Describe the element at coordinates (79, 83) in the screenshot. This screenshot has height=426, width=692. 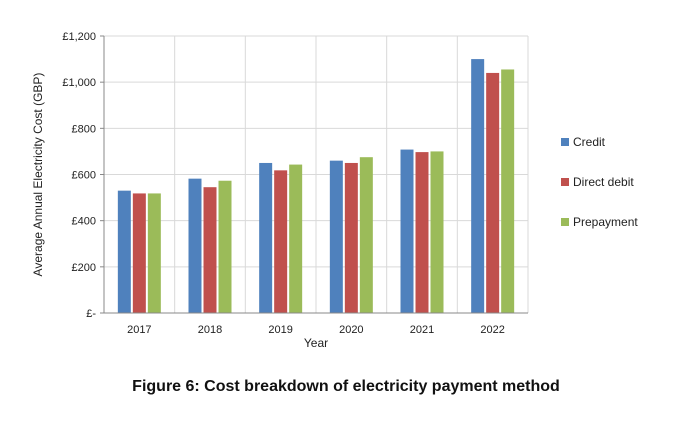
I see `y-tick-label: £1,000` at that location.